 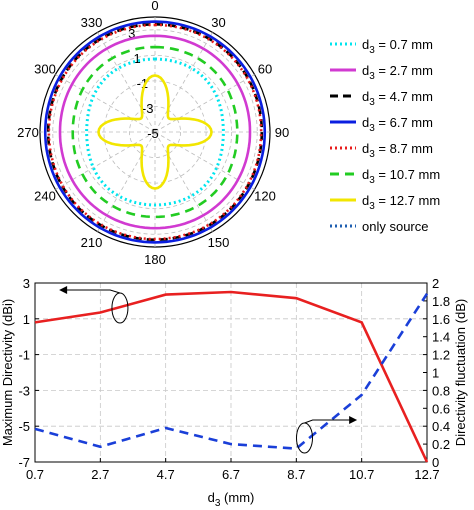 What do you see at coordinates (92, 22) in the screenshot?
I see `polar-angle-tick: 330` at bounding box center [92, 22].